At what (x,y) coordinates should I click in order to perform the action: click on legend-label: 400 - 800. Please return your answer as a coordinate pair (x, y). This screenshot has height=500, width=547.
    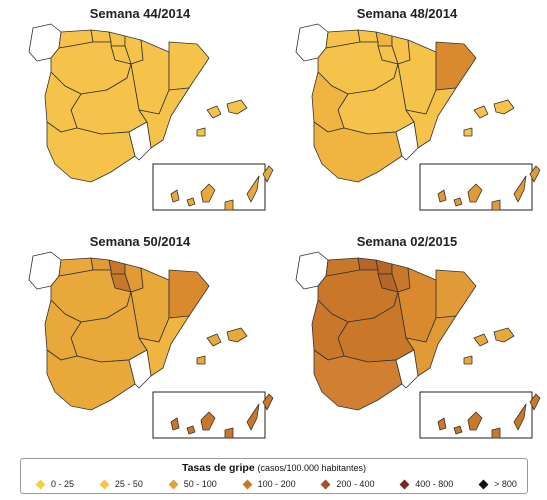
    Looking at the image, I should click on (434, 484).